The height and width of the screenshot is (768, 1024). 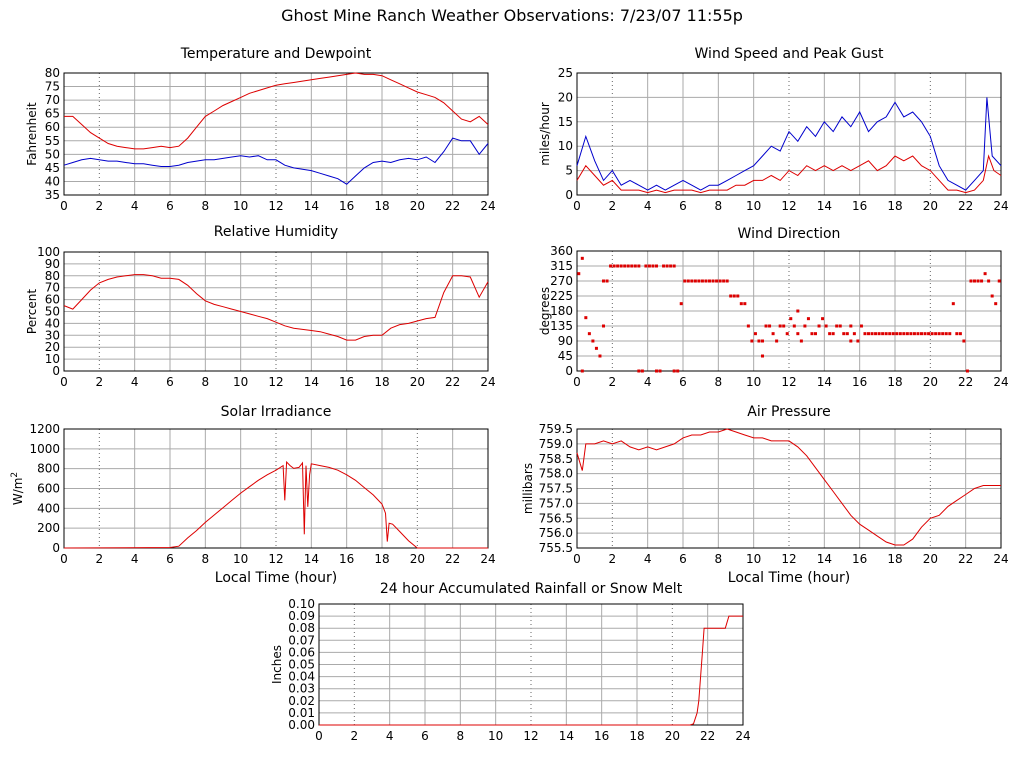 What do you see at coordinates (742, 736) in the screenshot?
I see `rain-xtick: 24` at bounding box center [742, 736].